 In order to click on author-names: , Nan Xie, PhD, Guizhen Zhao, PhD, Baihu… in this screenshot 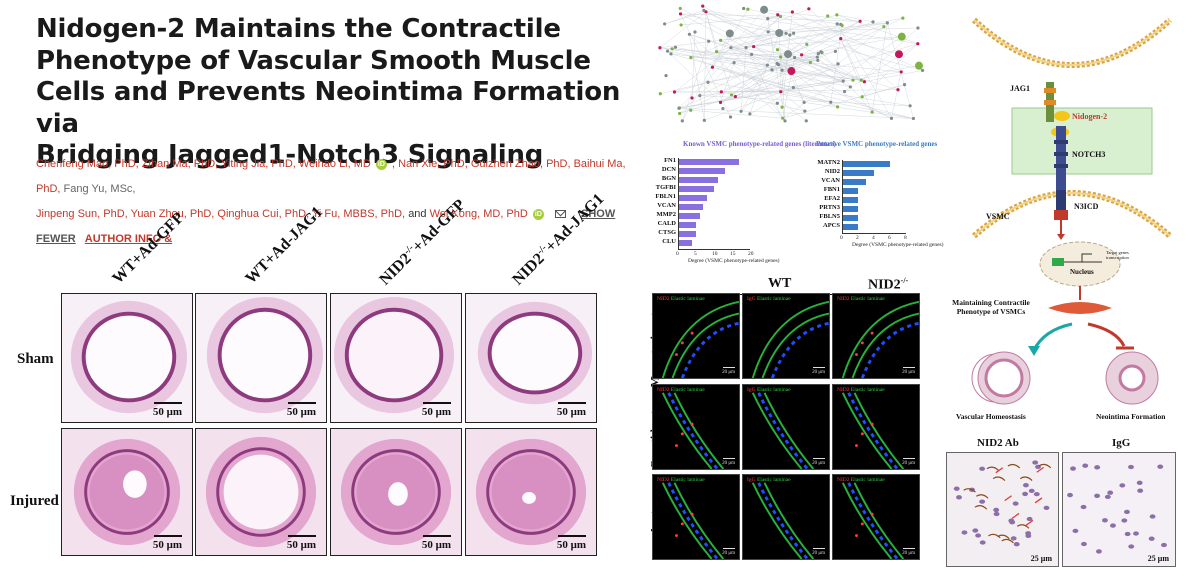, I will do `click(331, 176)`.